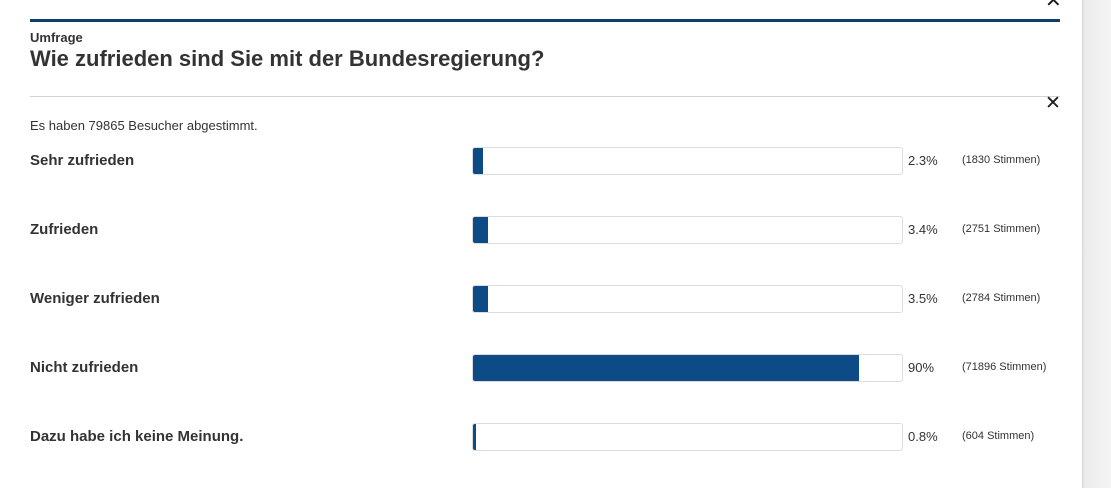  I want to click on option-label: Zufrieden, so click(64, 229).